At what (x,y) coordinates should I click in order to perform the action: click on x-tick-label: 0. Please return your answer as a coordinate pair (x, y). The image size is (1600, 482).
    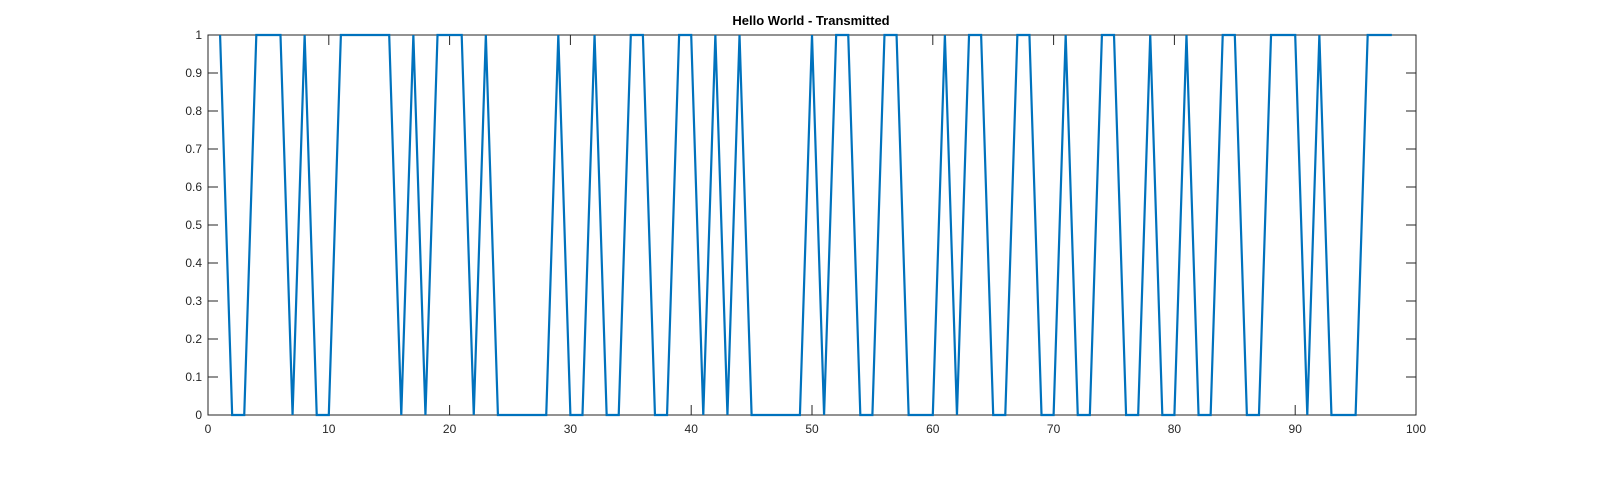
    Looking at the image, I should click on (208, 429).